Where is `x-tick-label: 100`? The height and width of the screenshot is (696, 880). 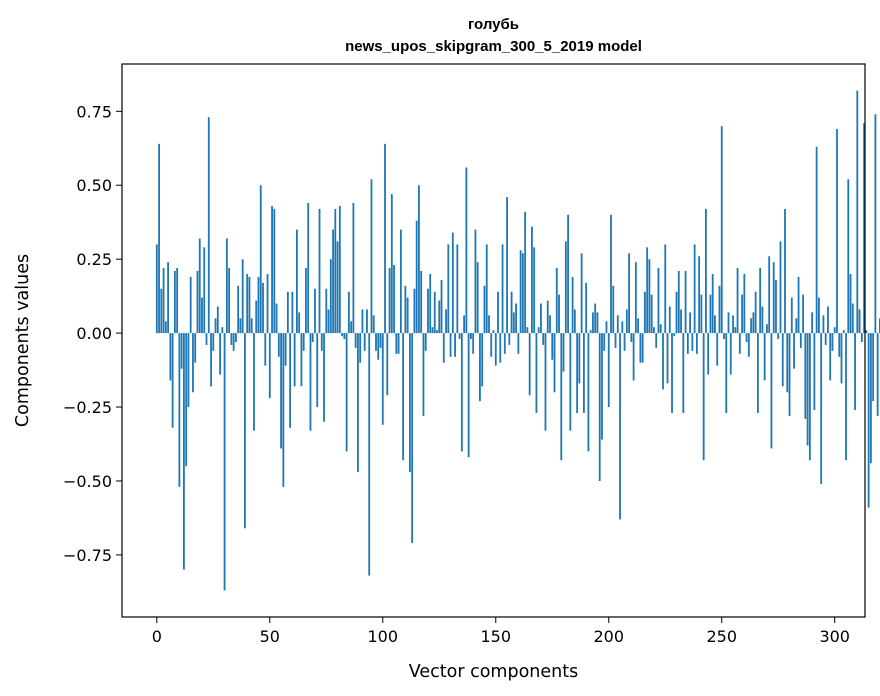 x-tick-label: 100 is located at coordinates (382, 636).